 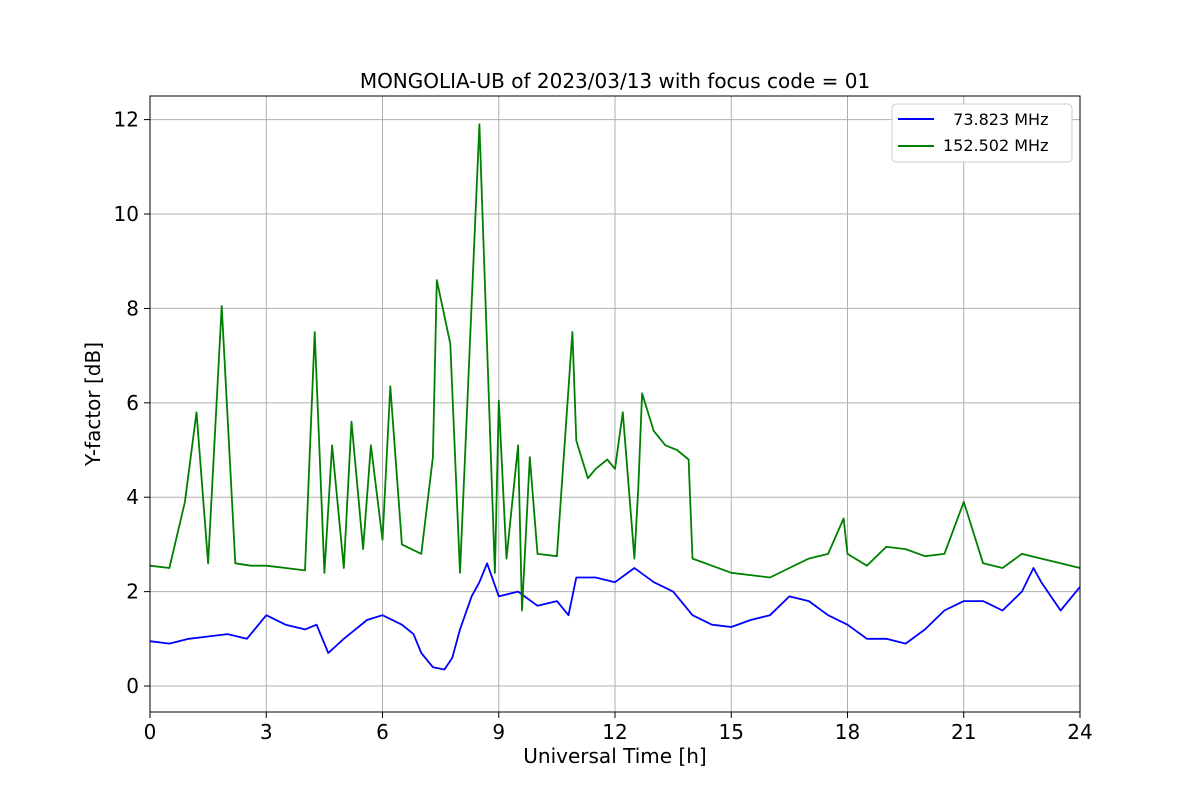 What do you see at coordinates (963, 732) in the screenshot?
I see `x-tick-label: 21` at bounding box center [963, 732].